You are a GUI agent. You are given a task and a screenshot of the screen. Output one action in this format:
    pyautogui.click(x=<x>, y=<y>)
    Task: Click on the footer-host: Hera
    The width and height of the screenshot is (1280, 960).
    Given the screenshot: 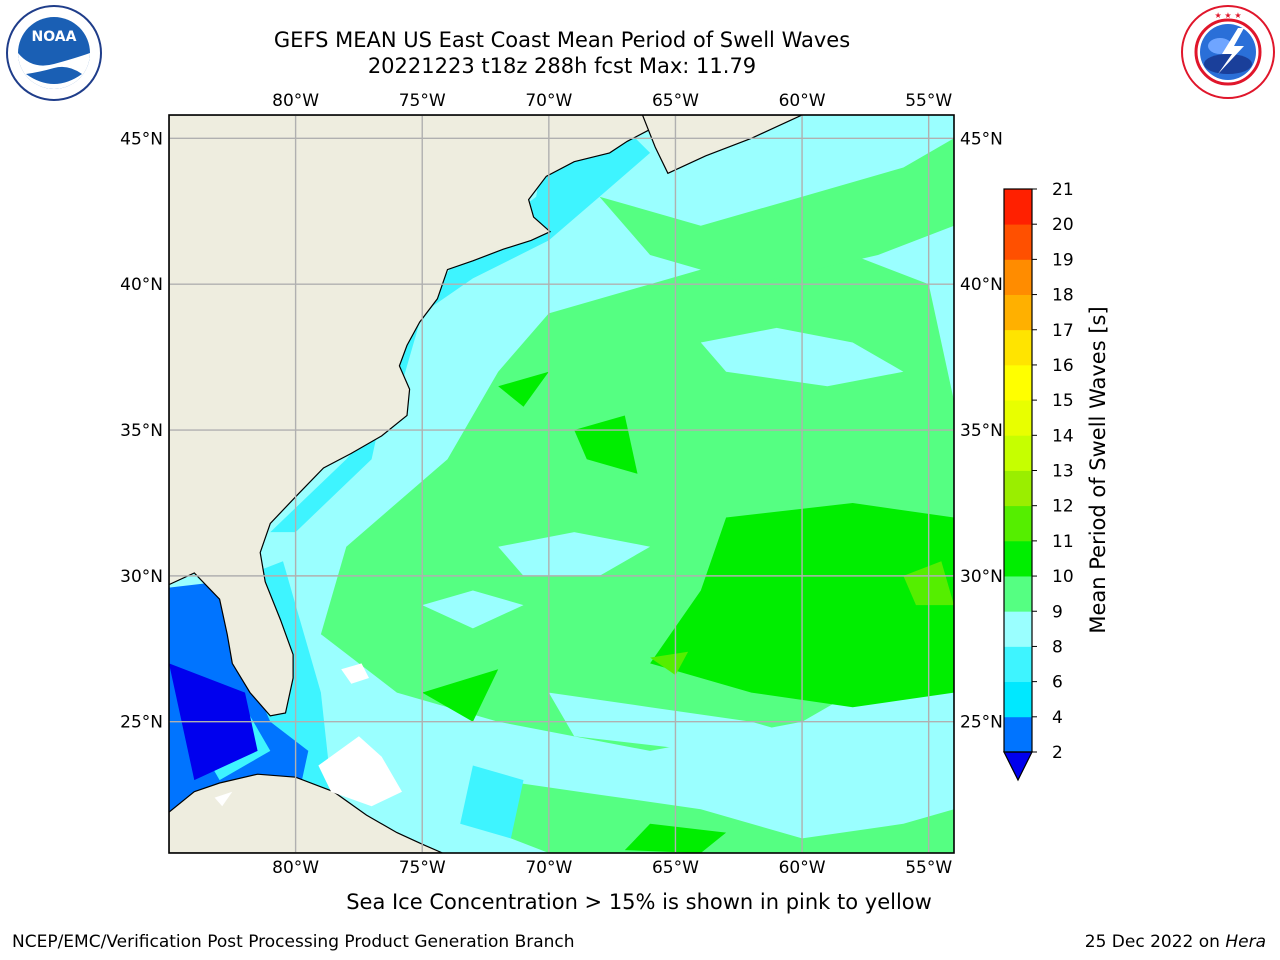 What is the action you would take?
    pyautogui.click(x=1245, y=942)
    